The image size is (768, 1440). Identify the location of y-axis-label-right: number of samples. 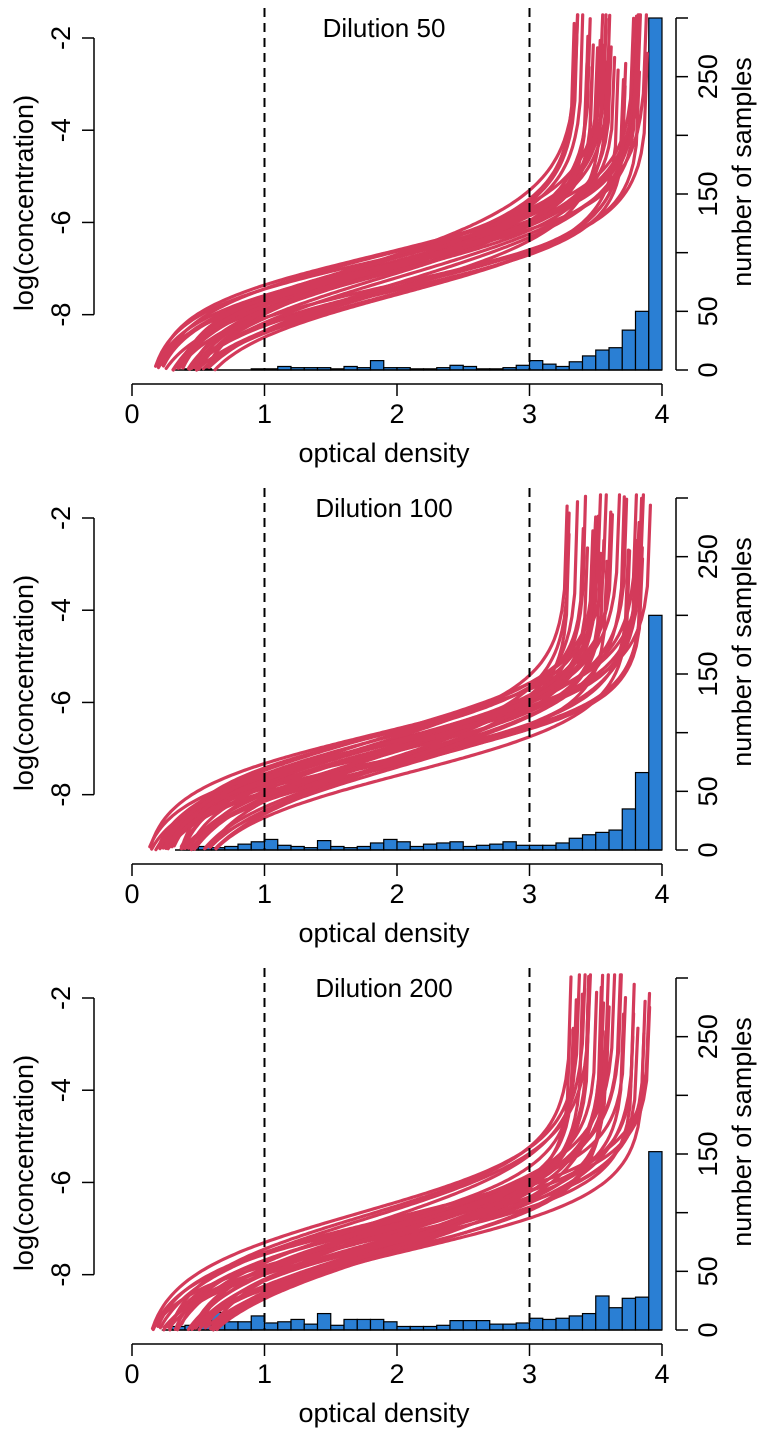
(742, 652).